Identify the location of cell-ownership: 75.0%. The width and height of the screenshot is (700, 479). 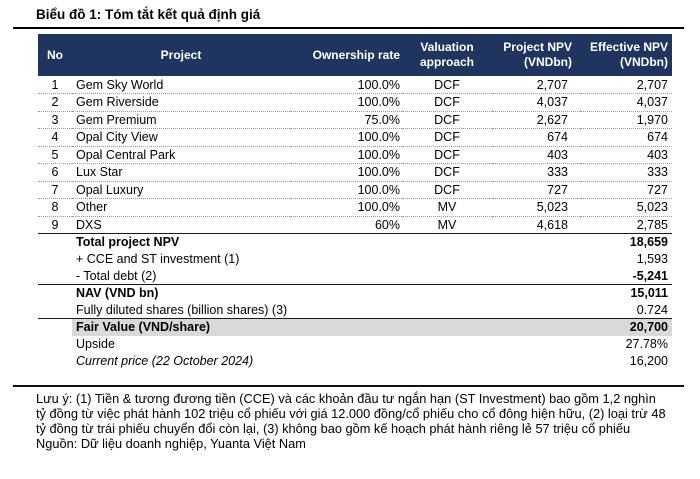
(382, 119).